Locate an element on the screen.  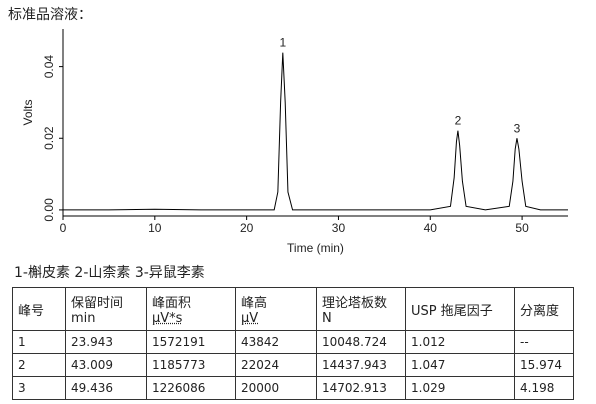
header-cell: USP 拖尾因子 is located at coordinates (460, 309).